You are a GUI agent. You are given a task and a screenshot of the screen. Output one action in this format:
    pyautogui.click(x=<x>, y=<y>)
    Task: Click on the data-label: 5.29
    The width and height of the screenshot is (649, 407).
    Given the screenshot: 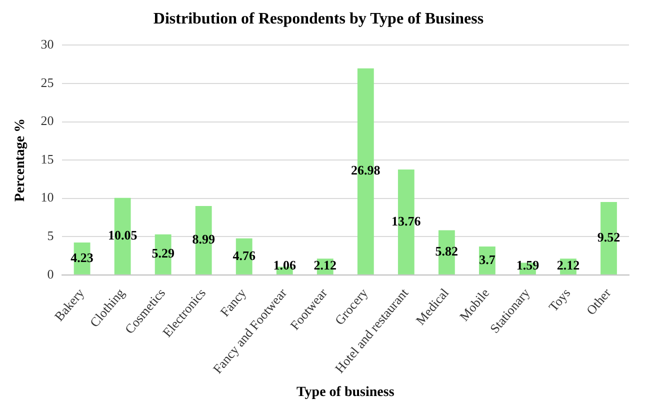 What is the action you would take?
    pyautogui.click(x=163, y=253)
    